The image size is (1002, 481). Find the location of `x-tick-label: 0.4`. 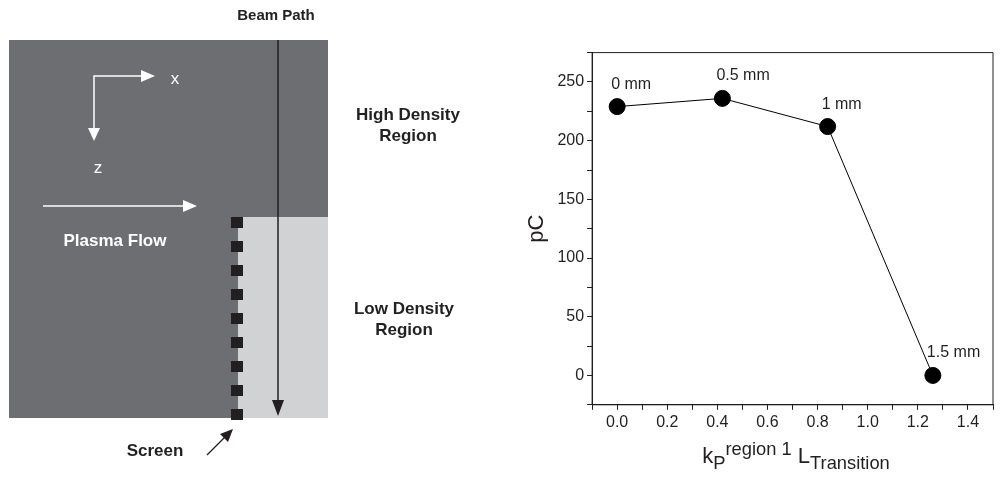

x-tick-label: 0.4 is located at coordinates (717, 421).